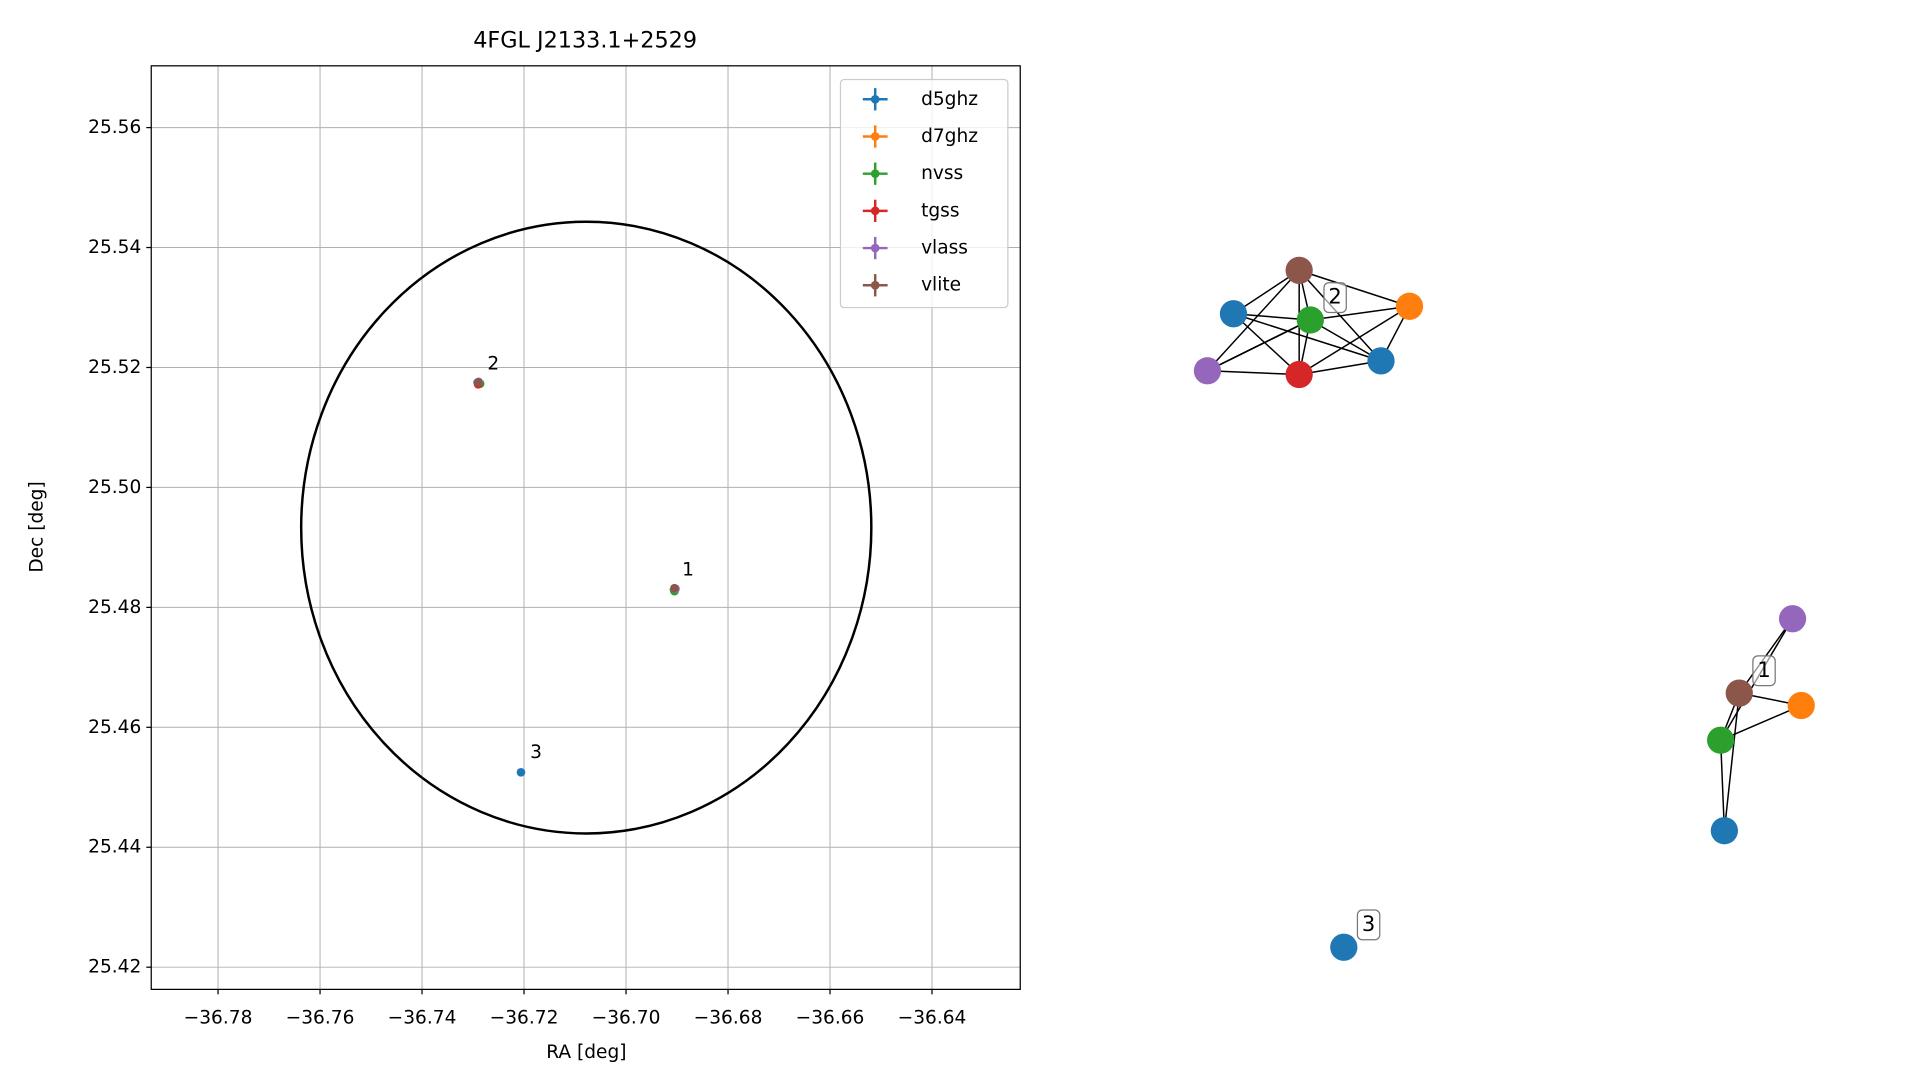 This screenshot has height=1080, width=1919. Describe the element at coordinates (626, 1017) in the screenshot. I see `x-tick-label: −36.70` at that location.